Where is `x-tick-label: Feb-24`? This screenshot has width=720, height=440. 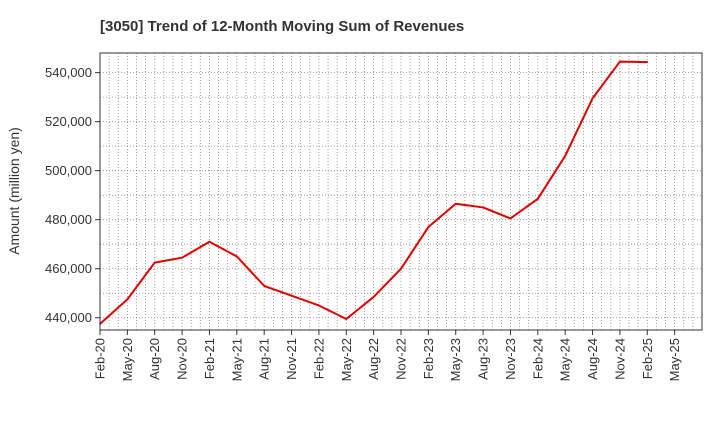
x-tick-label: Feb-24 is located at coordinates (537, 358).